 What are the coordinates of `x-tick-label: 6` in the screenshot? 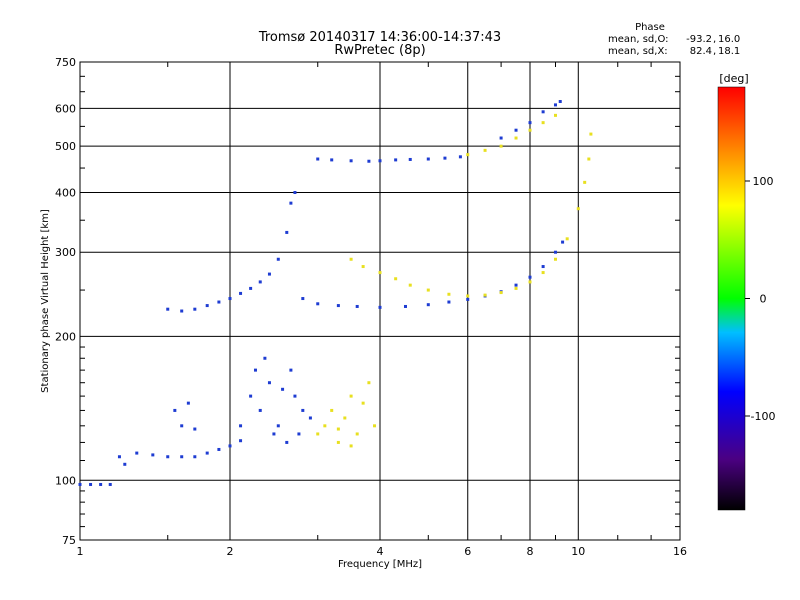 It's located at (467, 551).